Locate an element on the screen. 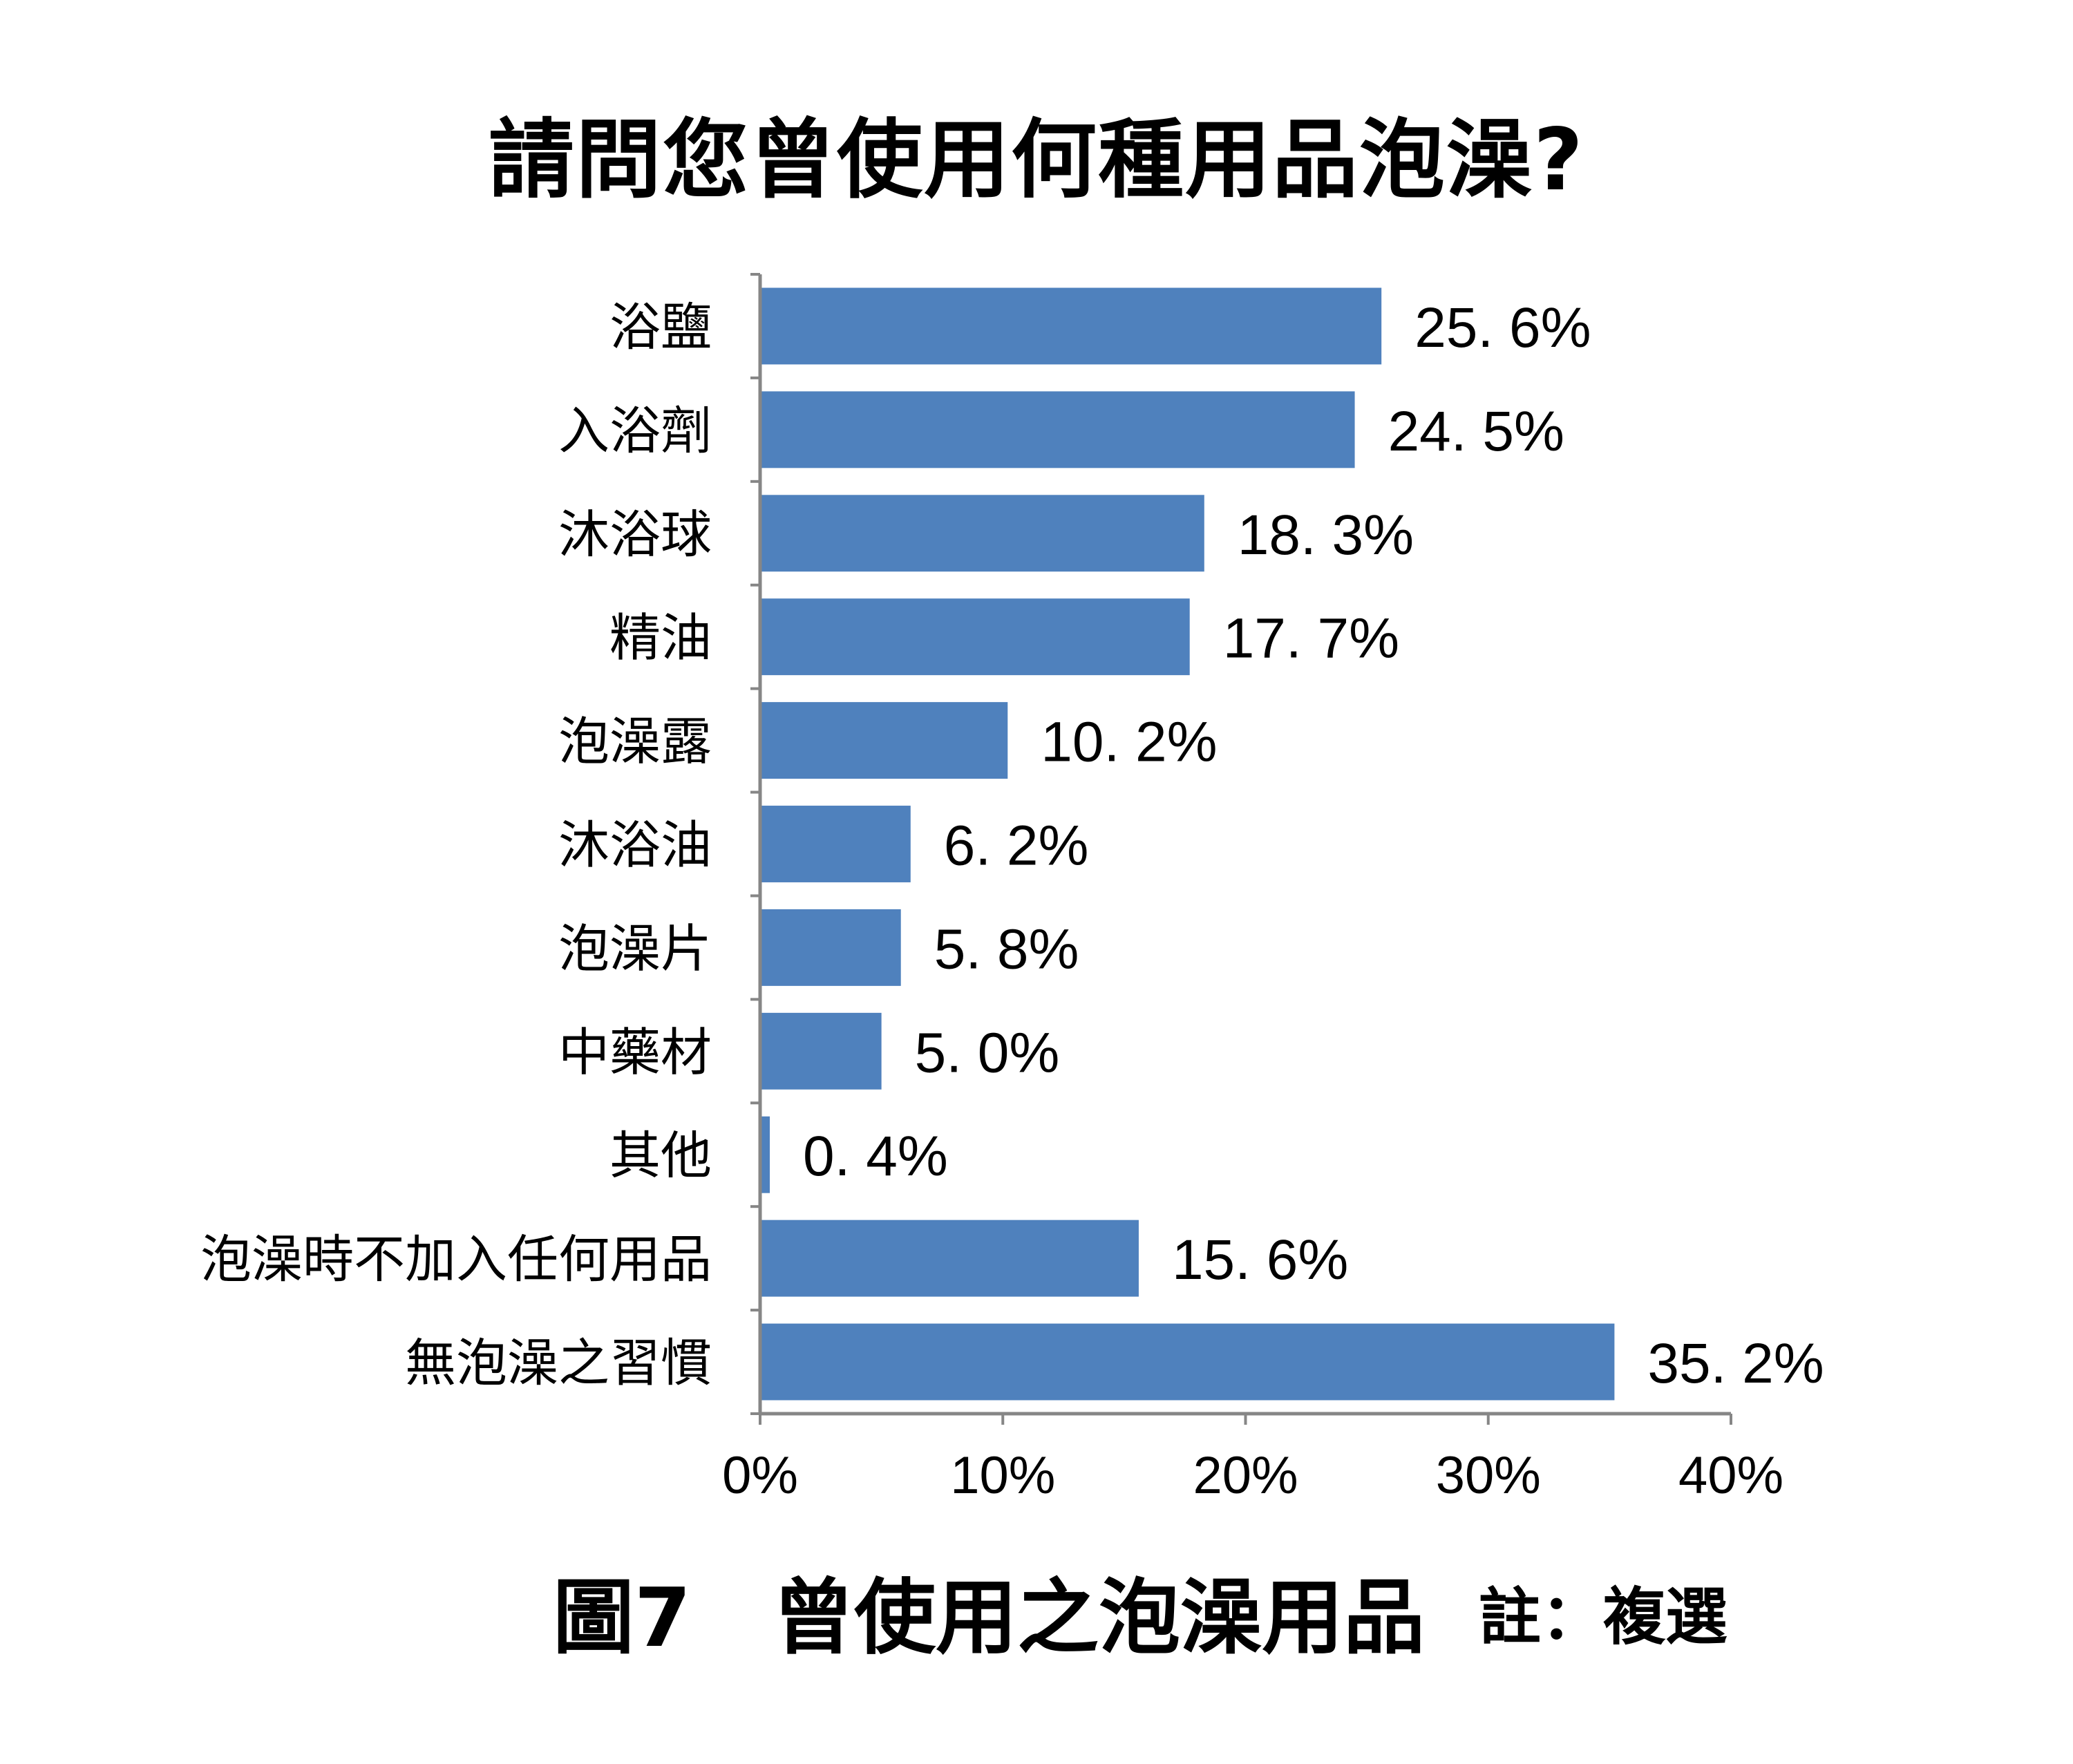  x-tick-label: 30% is located at coordinates (1488, 1475).